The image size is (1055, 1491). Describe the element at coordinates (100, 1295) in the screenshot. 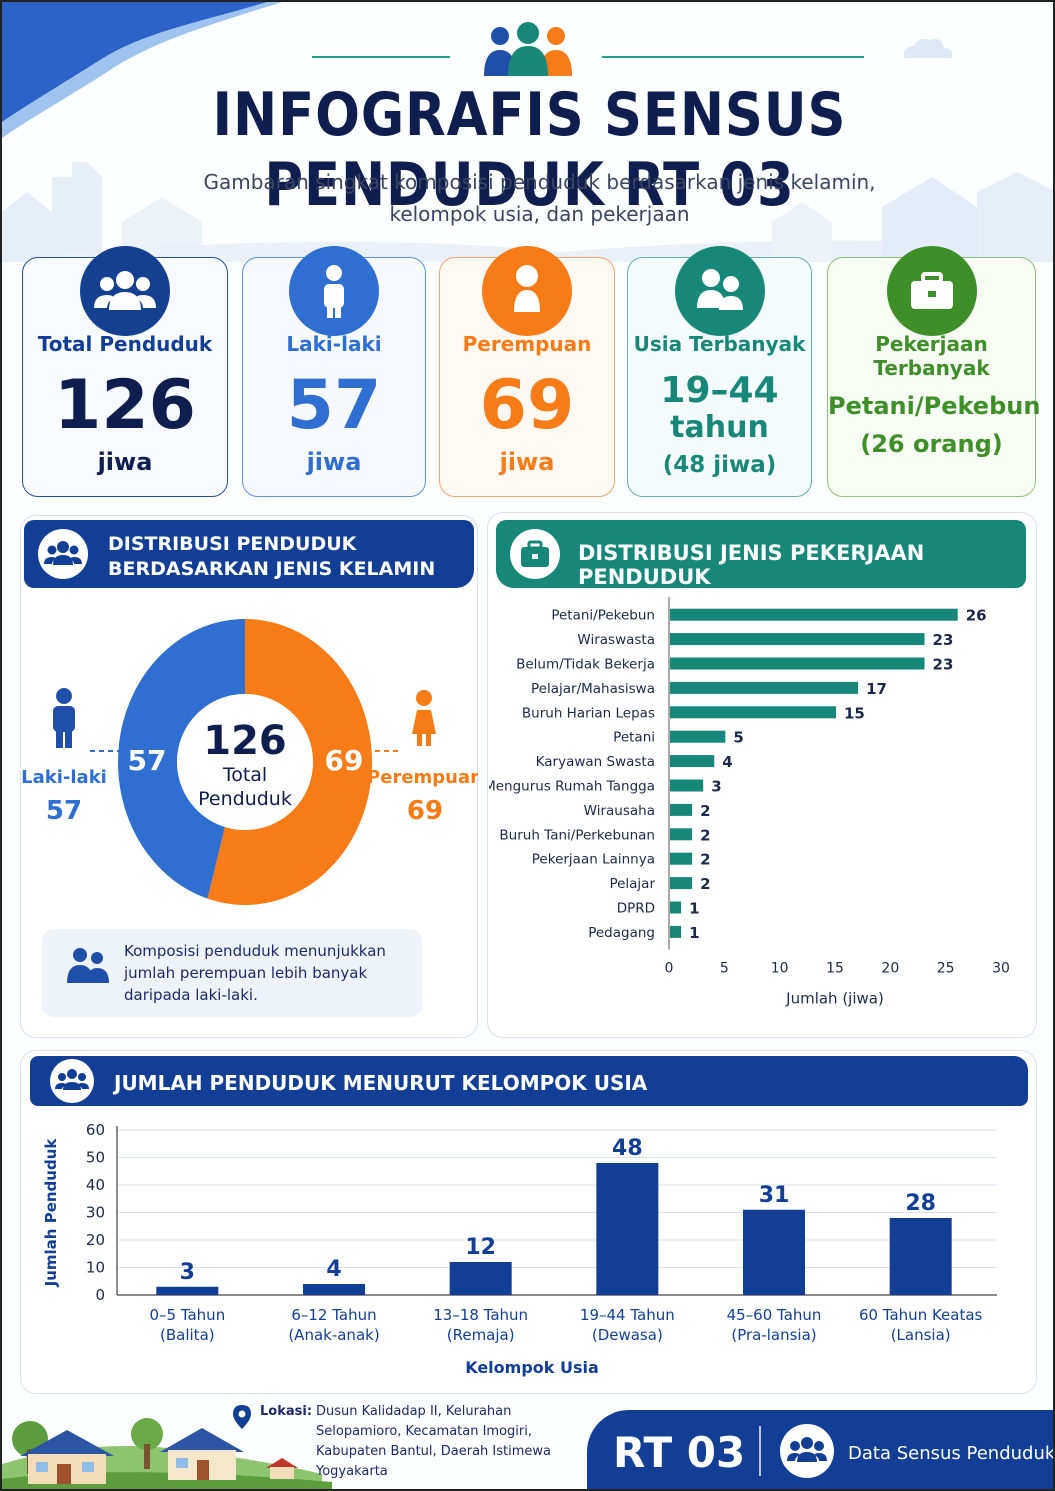

I see `age-y-tick-label: 0` at that location.